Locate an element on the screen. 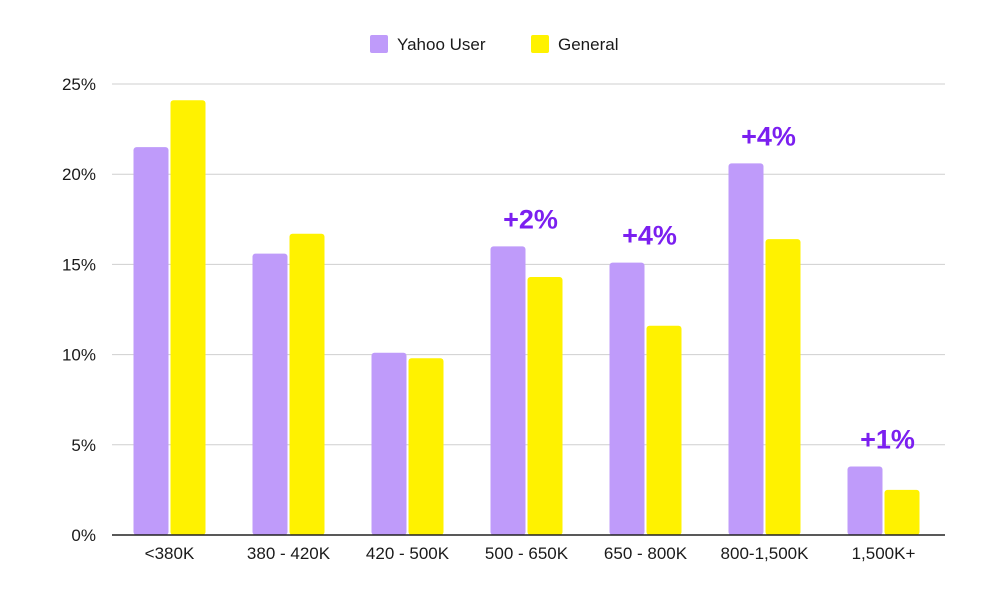  y-tick-label: 0% is located at coordinates (83, 535).